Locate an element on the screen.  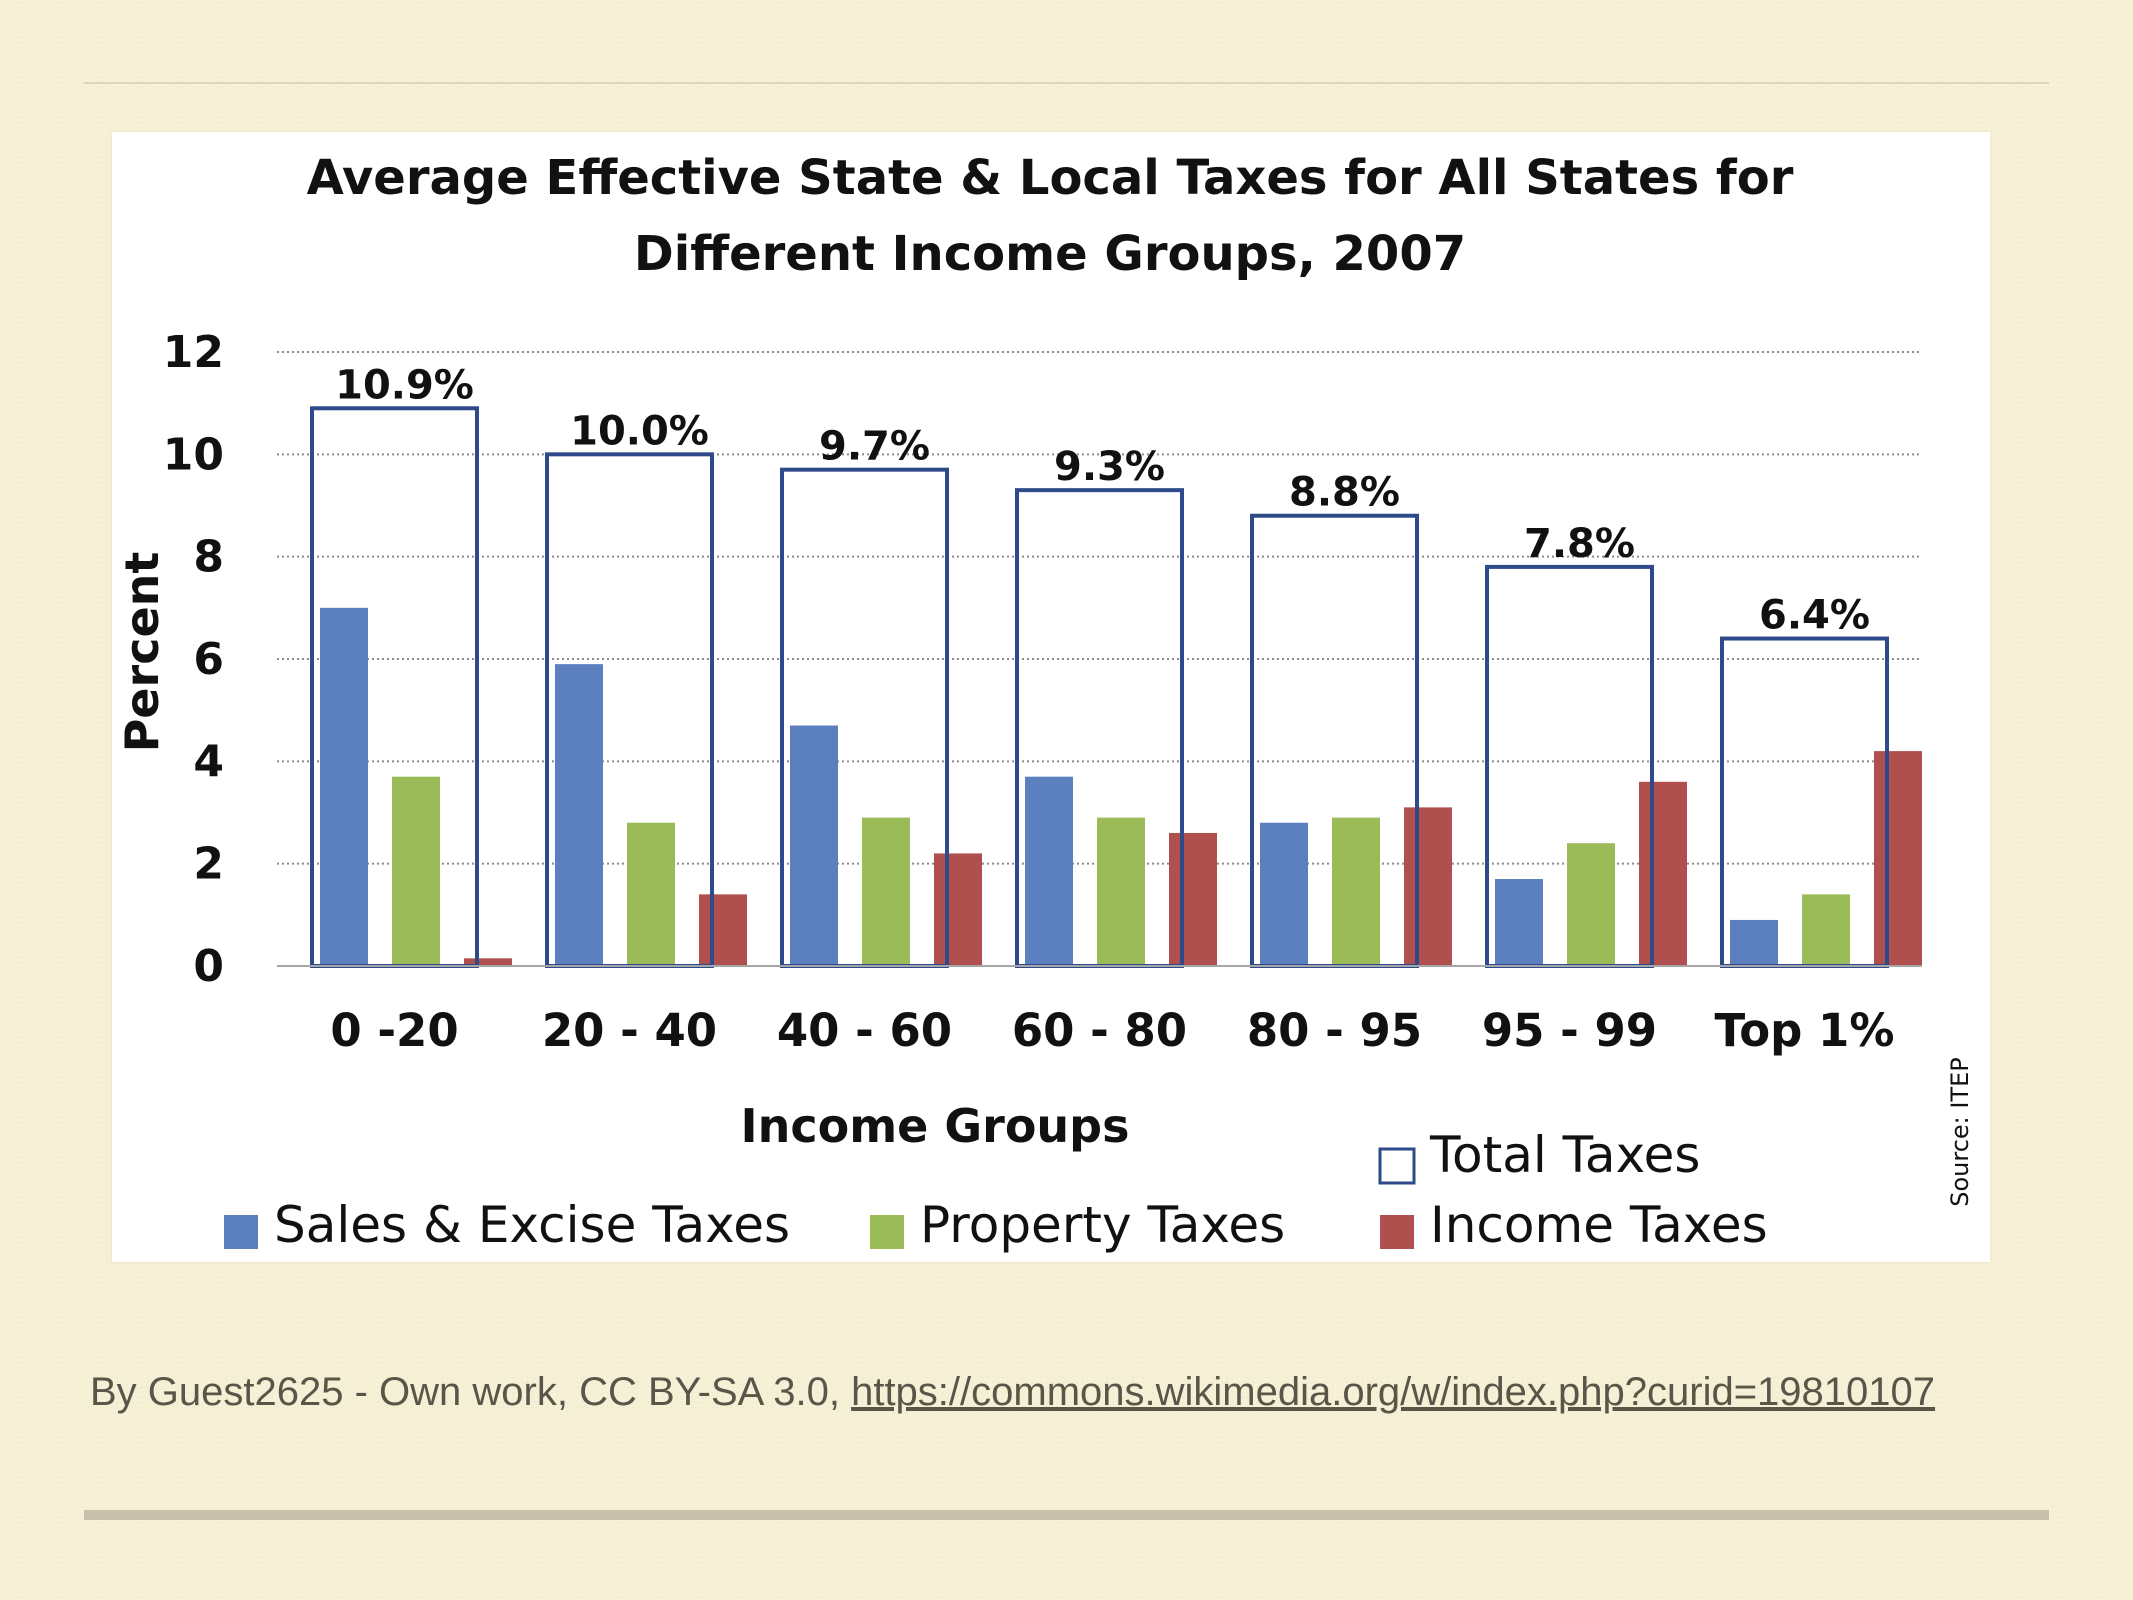
legend-swatch-income is located at coordinates (1397, 1232).